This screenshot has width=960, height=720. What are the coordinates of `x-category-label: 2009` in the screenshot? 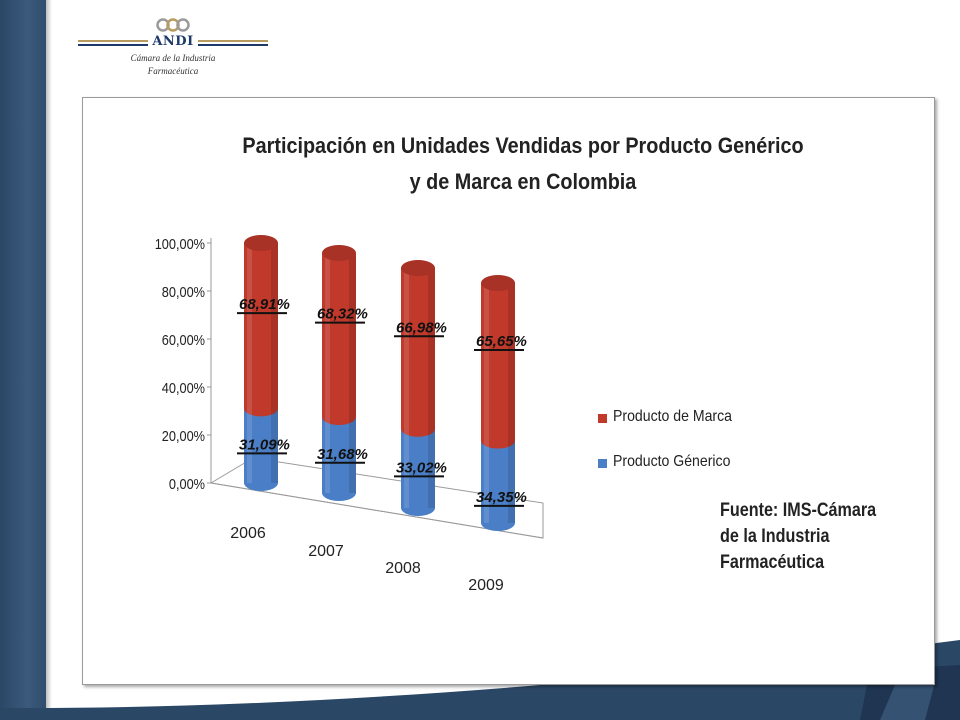 It's located at (486, 585).